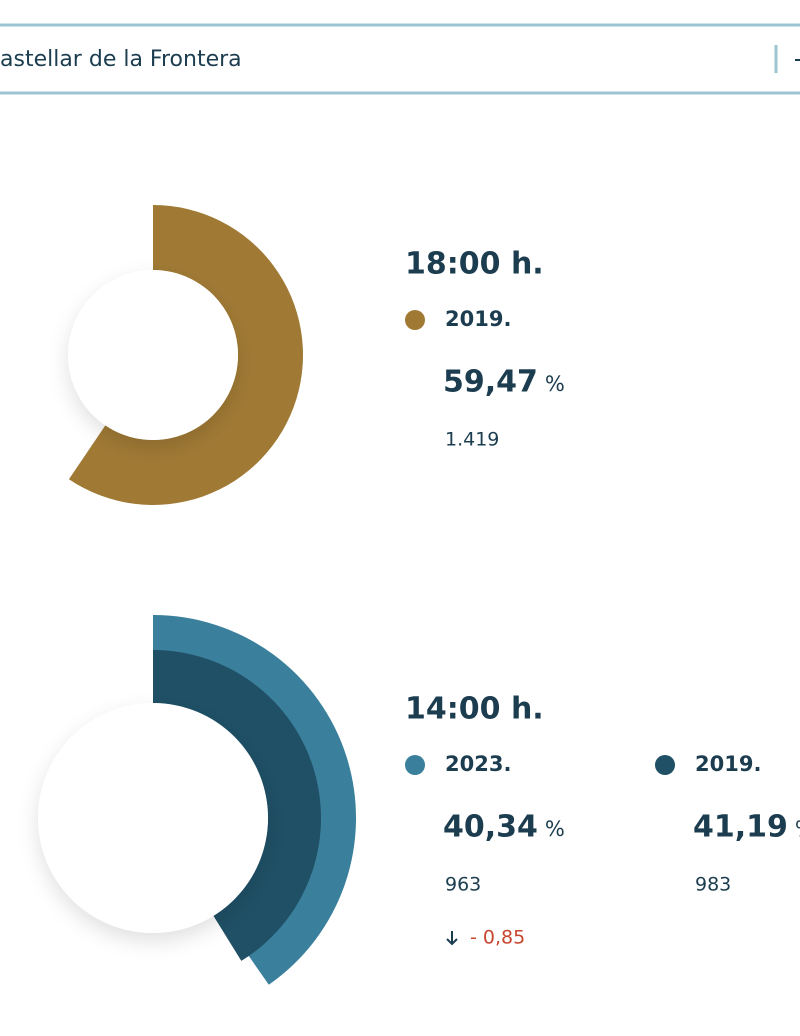 This screenshot has width=800, height=1036. I want to click on time-label: 18:00 h., so click(474, 264).